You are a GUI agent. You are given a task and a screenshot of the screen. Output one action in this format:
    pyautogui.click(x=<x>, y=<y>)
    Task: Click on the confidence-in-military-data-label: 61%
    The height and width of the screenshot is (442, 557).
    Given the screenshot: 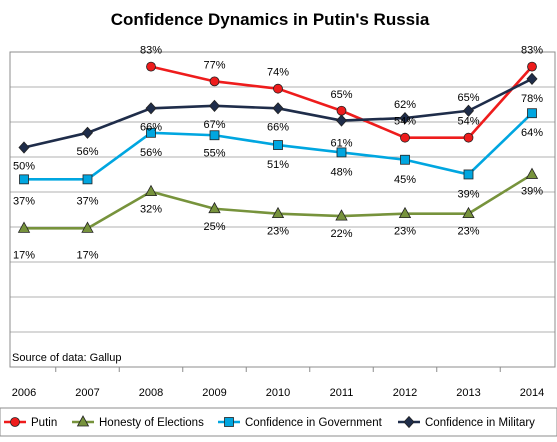 What is the action you would take?
    pyautogui.click(x=341, y=144)
    